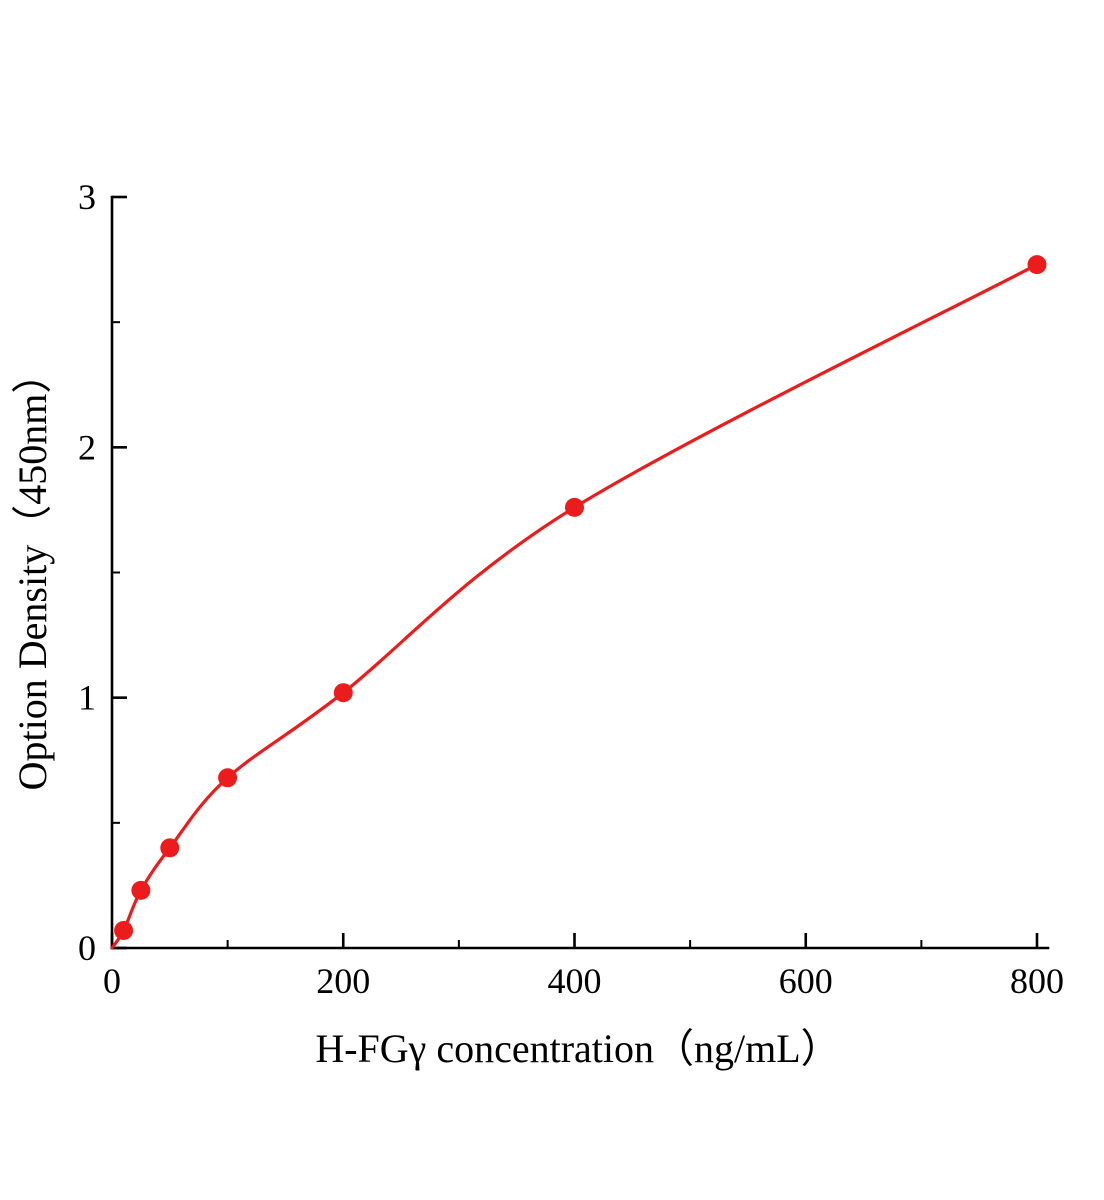  Describe the element at coordinates (32, 572) in the screenshot. I see `y-axis-title: Option Density（450nm）` at that location.